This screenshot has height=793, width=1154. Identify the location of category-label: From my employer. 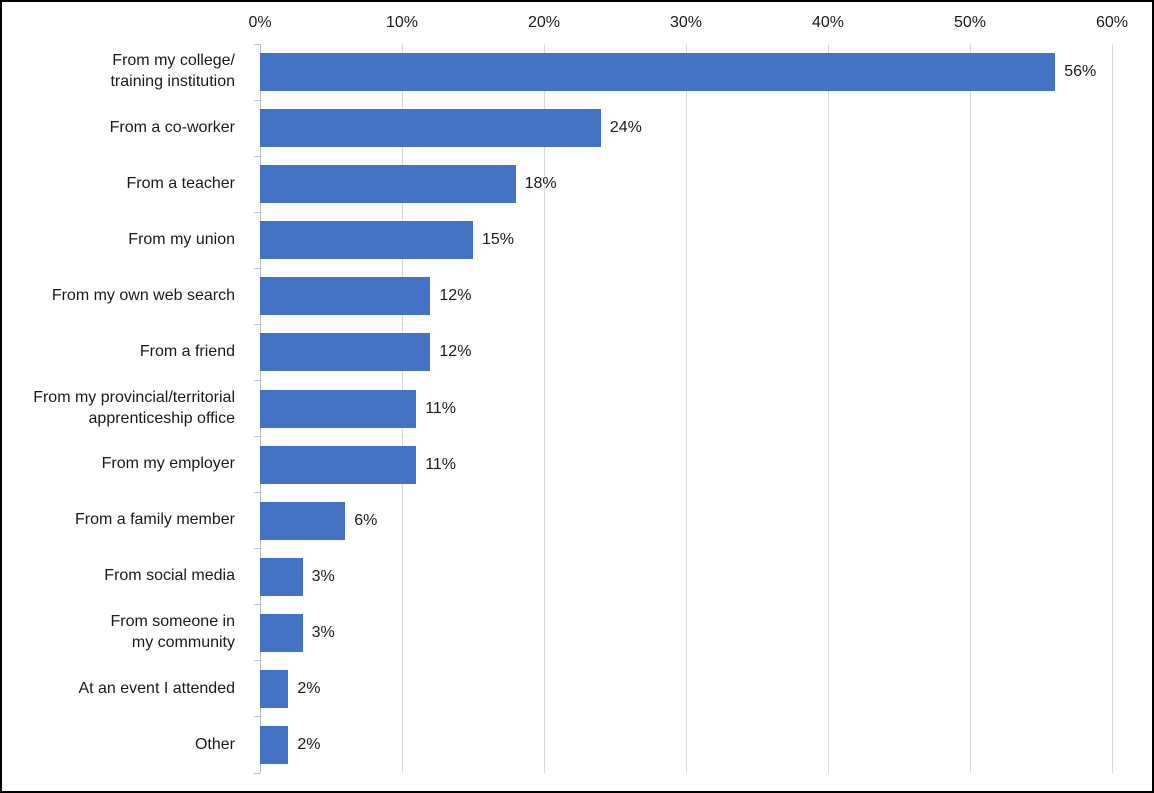
(168, 464).